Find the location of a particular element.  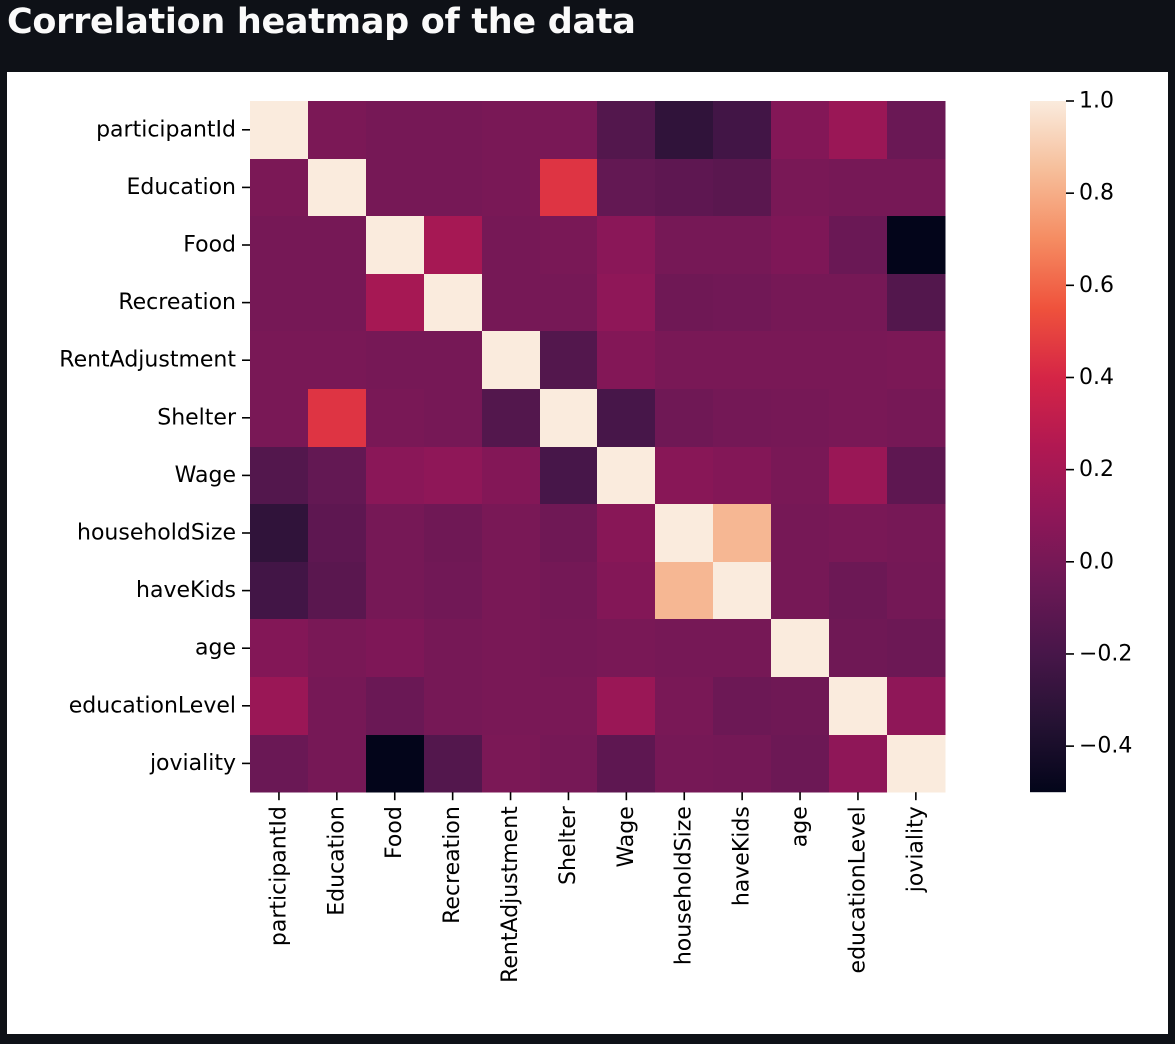

y-tick-label: age is located at coordinates (215, 648).